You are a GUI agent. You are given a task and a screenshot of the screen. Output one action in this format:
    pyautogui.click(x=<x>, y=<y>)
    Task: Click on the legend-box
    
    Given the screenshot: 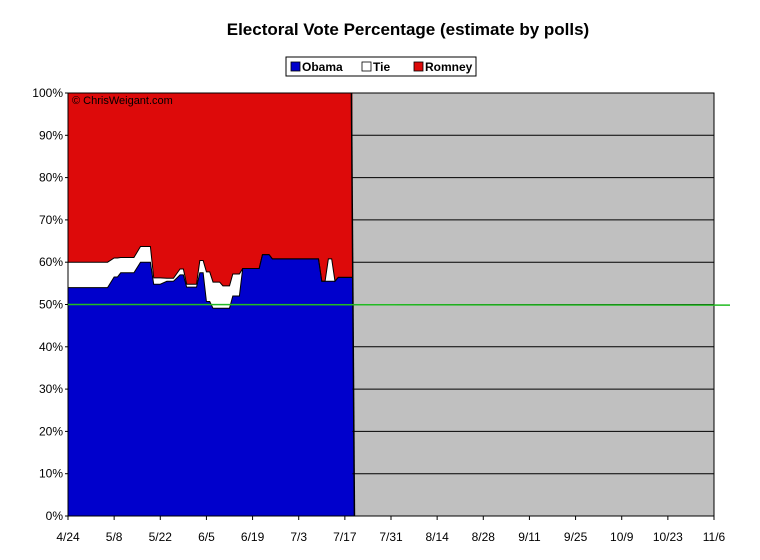 What is the action you would take?
    pyautogui.click(x=381, y=66)
    